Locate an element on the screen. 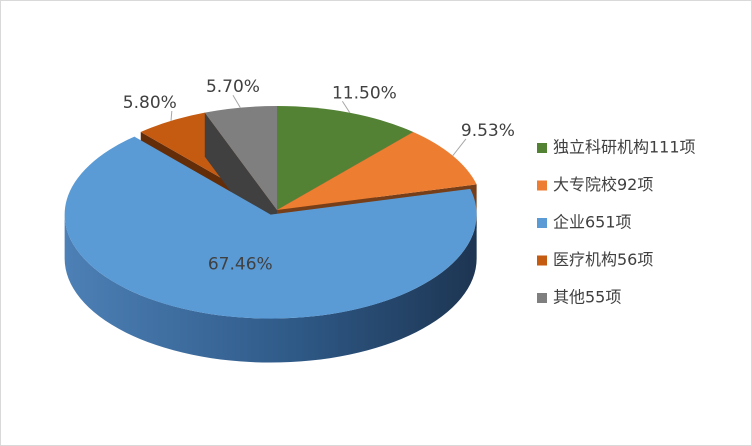  legend-label: 独立科研机构111项 is located at coordinates (624, 147).